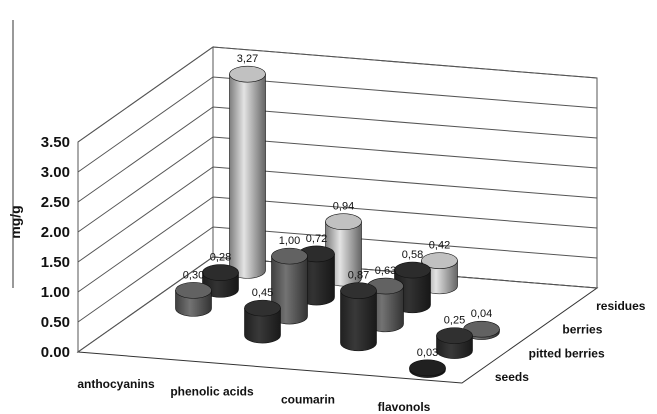  What do you see at coordinates (412, 255) in the screenshot?
I see `data-label: 0,58` at bounding box center [412, 255].